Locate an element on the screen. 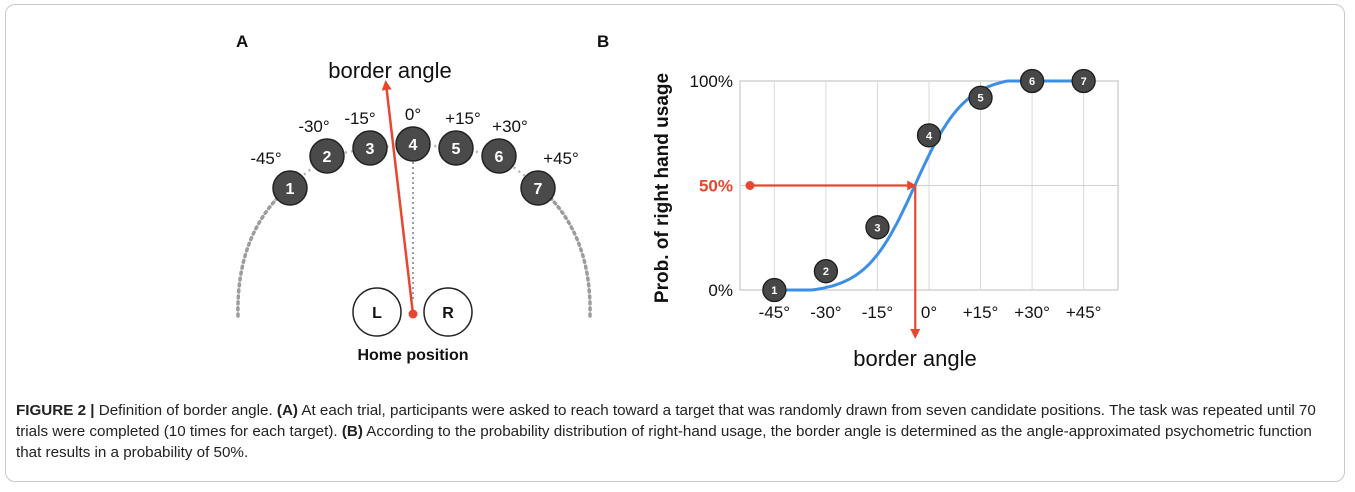  left-hand: L is located at coordinates (377, 312).